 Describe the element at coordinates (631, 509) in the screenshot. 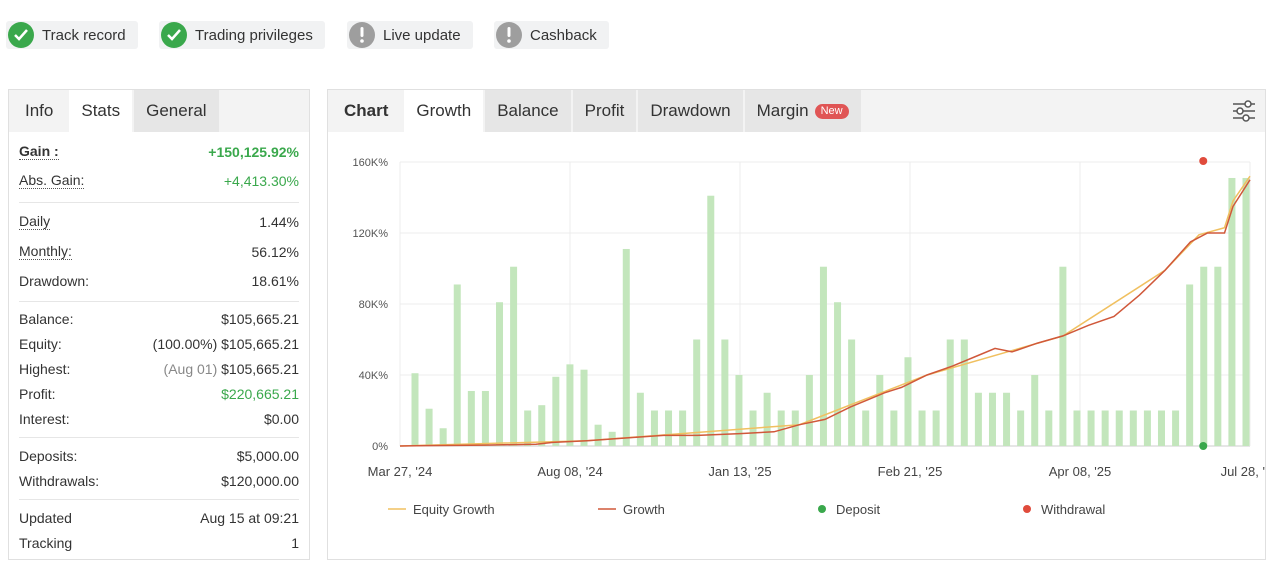

I see `legend-growth: Growth` at that location.